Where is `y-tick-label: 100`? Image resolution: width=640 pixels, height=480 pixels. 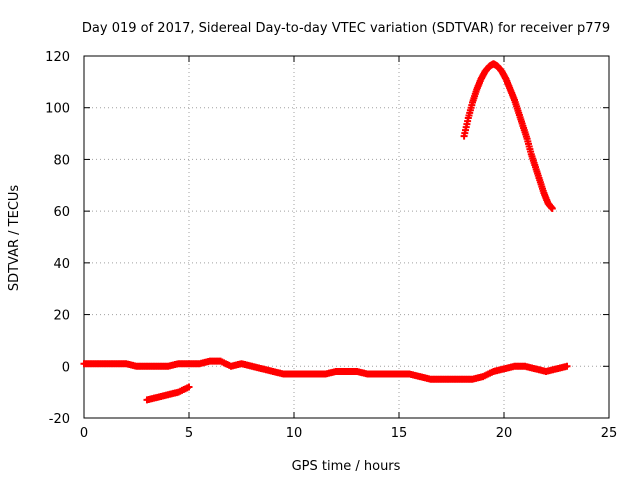
y-tick-label: 100 is located at coordinates (57, 109).